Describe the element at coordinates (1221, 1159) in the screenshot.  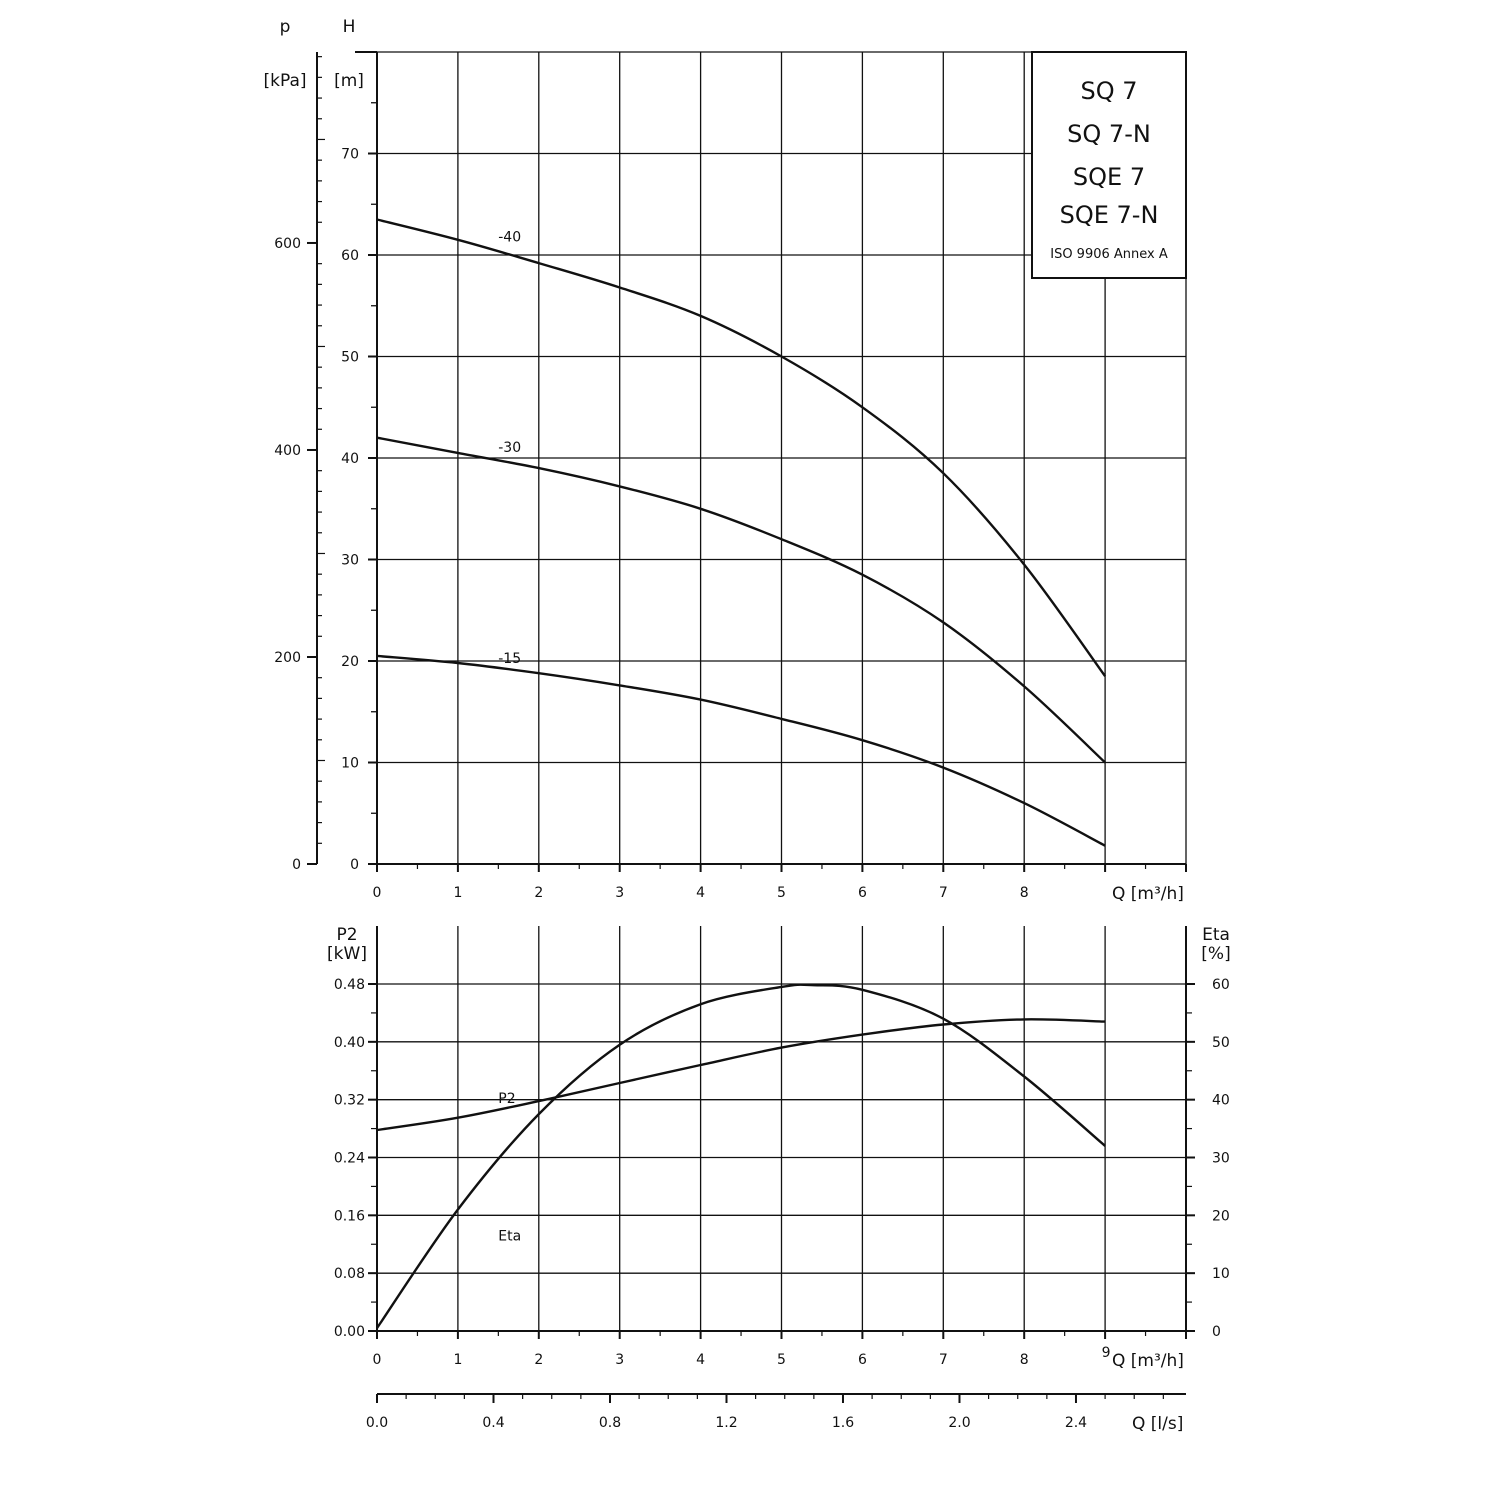
I see `eta-tick-label: 30` at that location.